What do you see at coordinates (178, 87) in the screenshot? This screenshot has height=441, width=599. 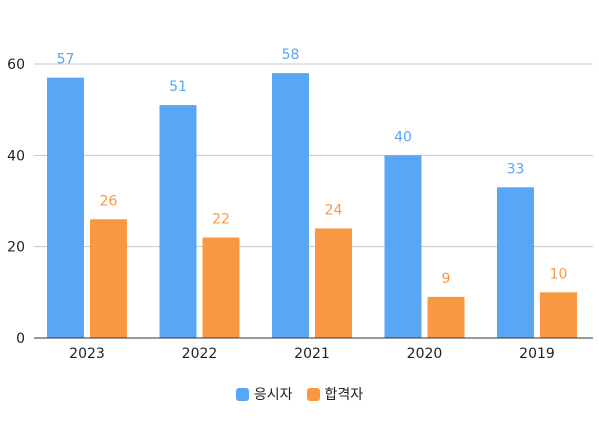 I see `data-label: 51` at bounding box center [178, 87].